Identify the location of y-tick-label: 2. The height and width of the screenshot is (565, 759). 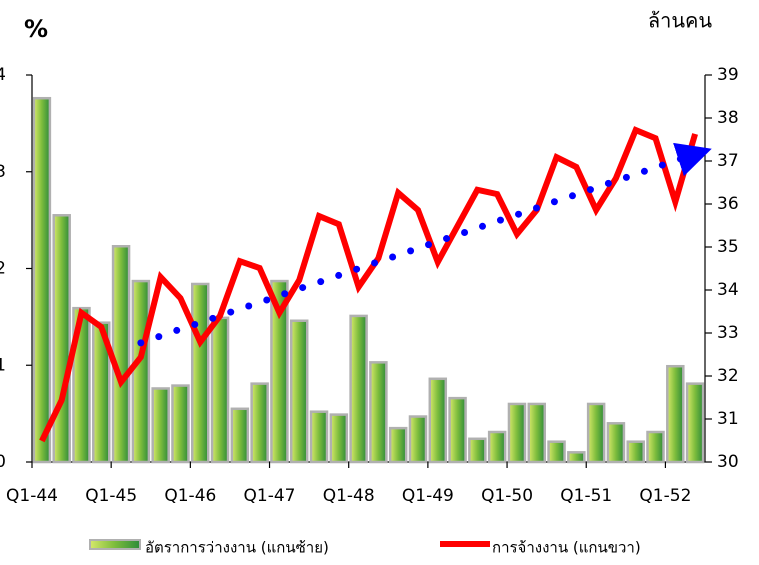
(3, 269).